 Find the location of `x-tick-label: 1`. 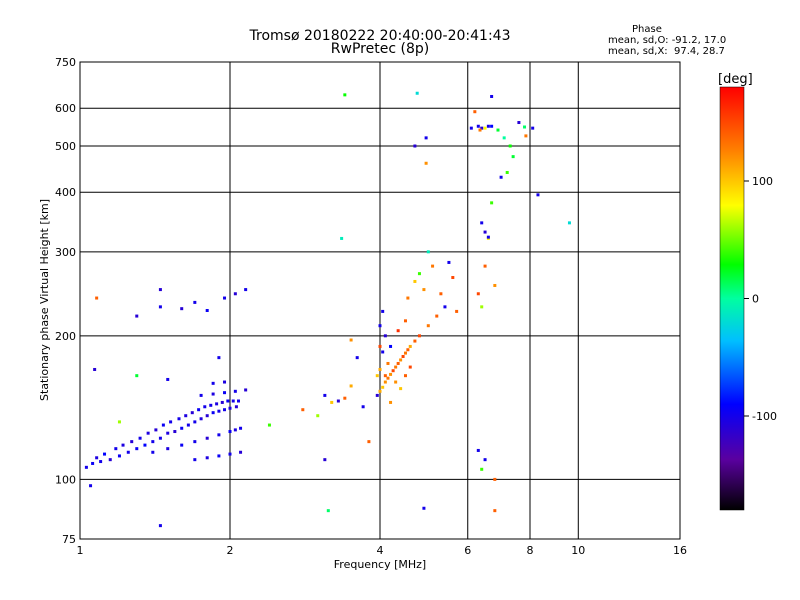

x-tick-label: 1 is located at coordinates (80, 550).